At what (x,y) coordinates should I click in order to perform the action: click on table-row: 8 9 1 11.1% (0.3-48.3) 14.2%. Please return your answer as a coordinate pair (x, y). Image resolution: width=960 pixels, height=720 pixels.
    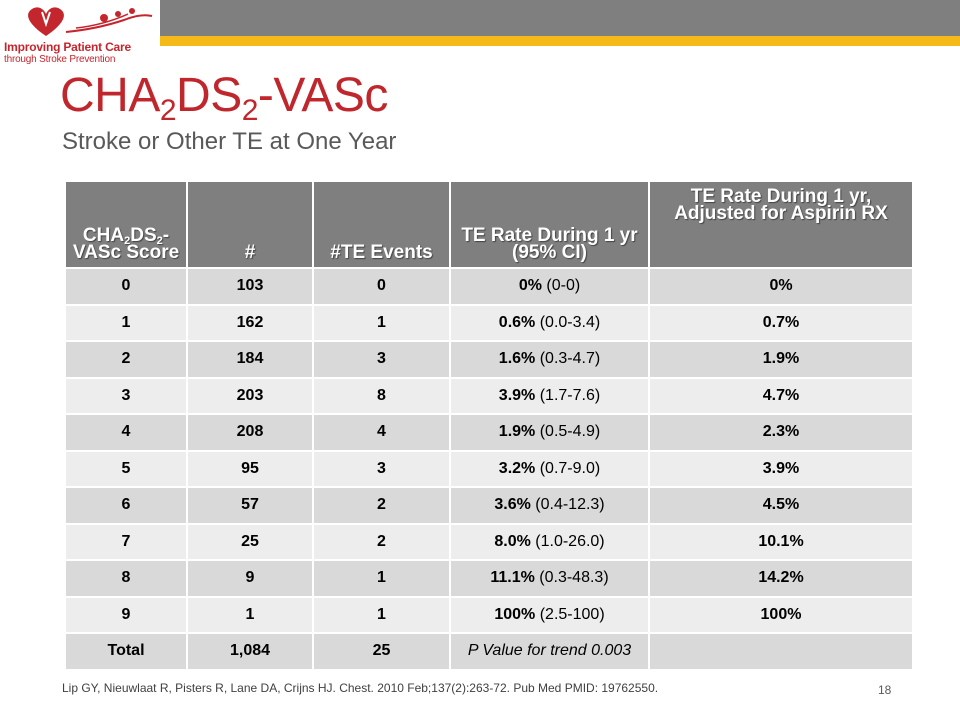
    Looking at the image, I should click on (489, 578).